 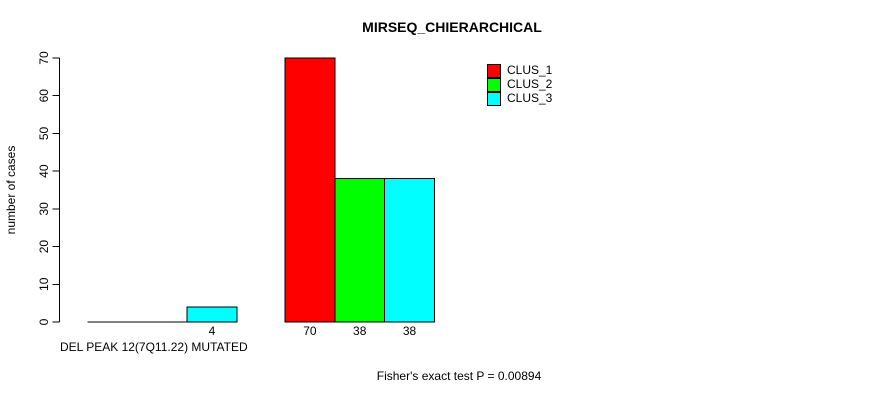 I want to click on y-tick-label: 10, so click(x=44, y=284).